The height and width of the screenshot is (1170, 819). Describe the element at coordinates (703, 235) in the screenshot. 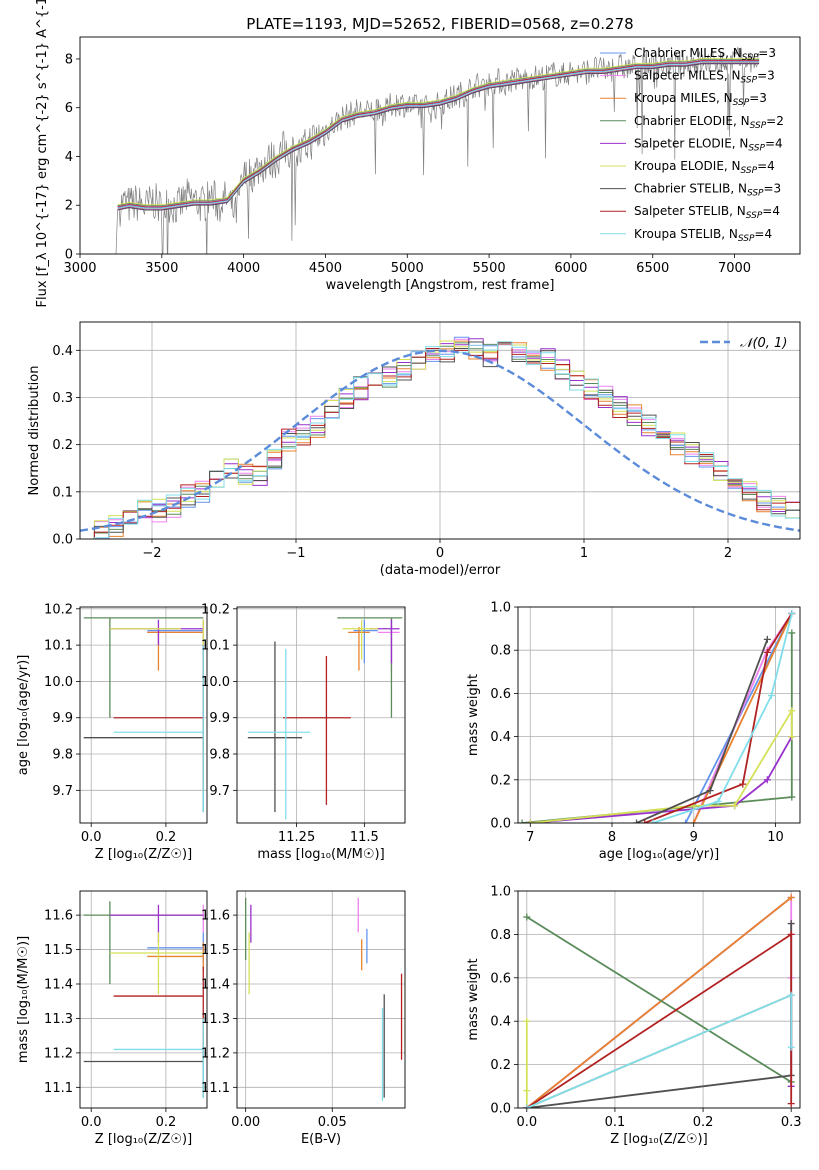

I see `legend-entry-label: Kroupa STELIB, NSSP=4` at that location.